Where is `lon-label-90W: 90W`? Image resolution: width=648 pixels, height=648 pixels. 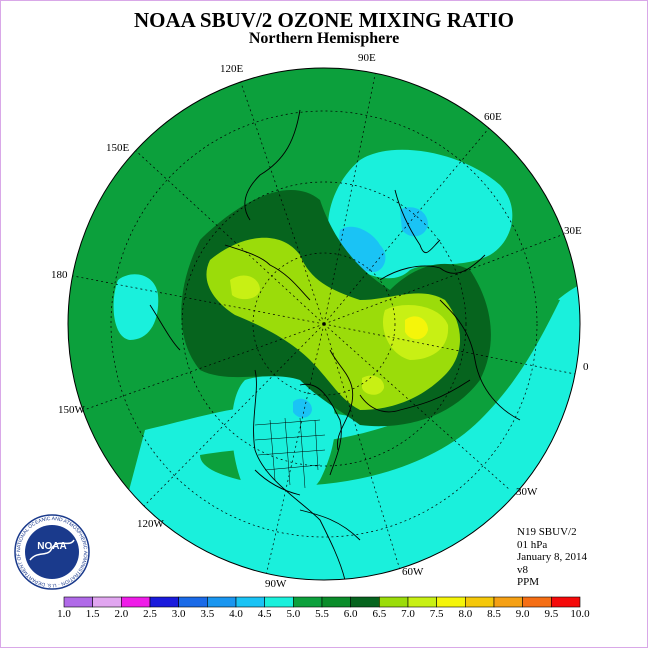 lon-label-90W: 90W is located at coordinates (276, 584).